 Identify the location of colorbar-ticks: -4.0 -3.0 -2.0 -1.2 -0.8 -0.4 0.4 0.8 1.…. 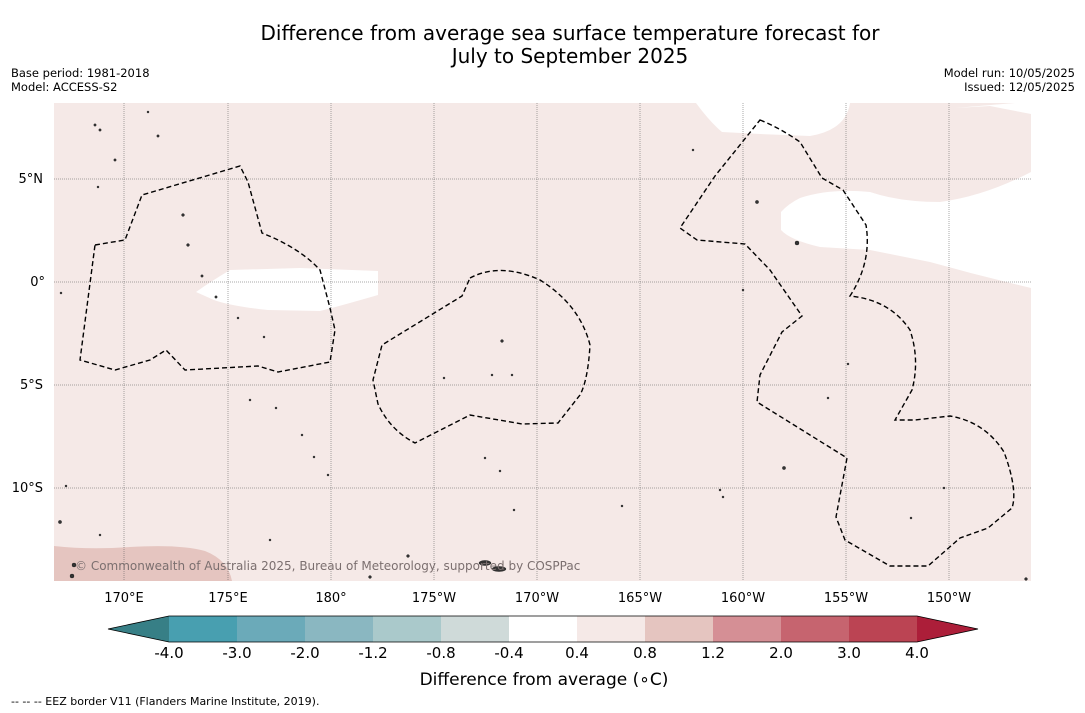
(541, 653).